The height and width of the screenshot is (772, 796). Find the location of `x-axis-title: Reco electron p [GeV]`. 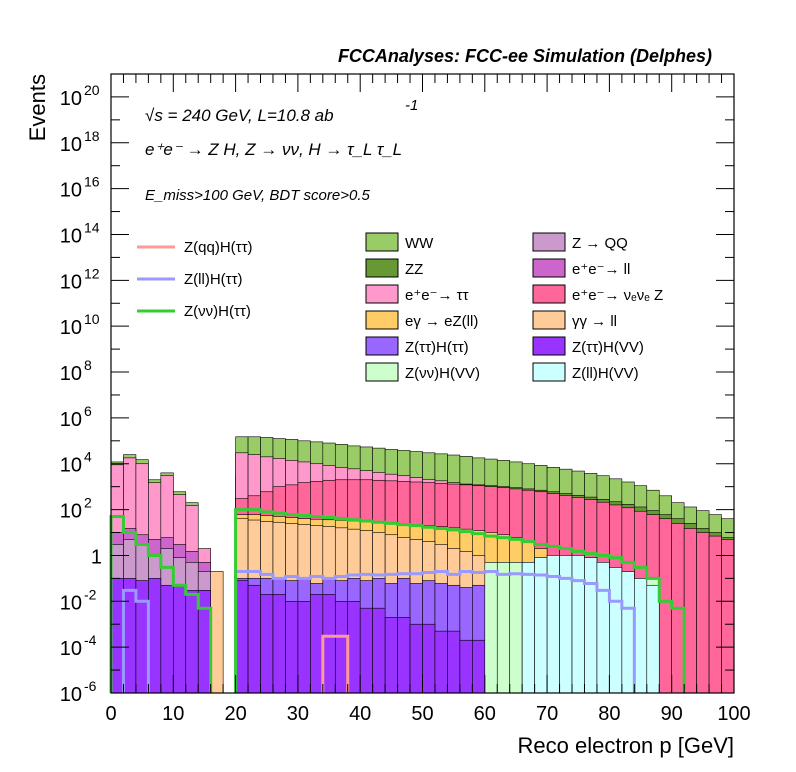

x-axis-title: Reco electron p [GeV] is located at coordinates (626, 745).